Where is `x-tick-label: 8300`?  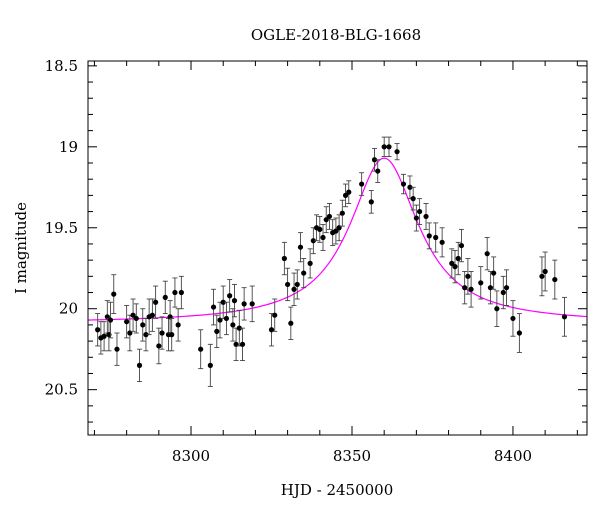
x-tick-label: 8300 is located at coordinates (191, 456).